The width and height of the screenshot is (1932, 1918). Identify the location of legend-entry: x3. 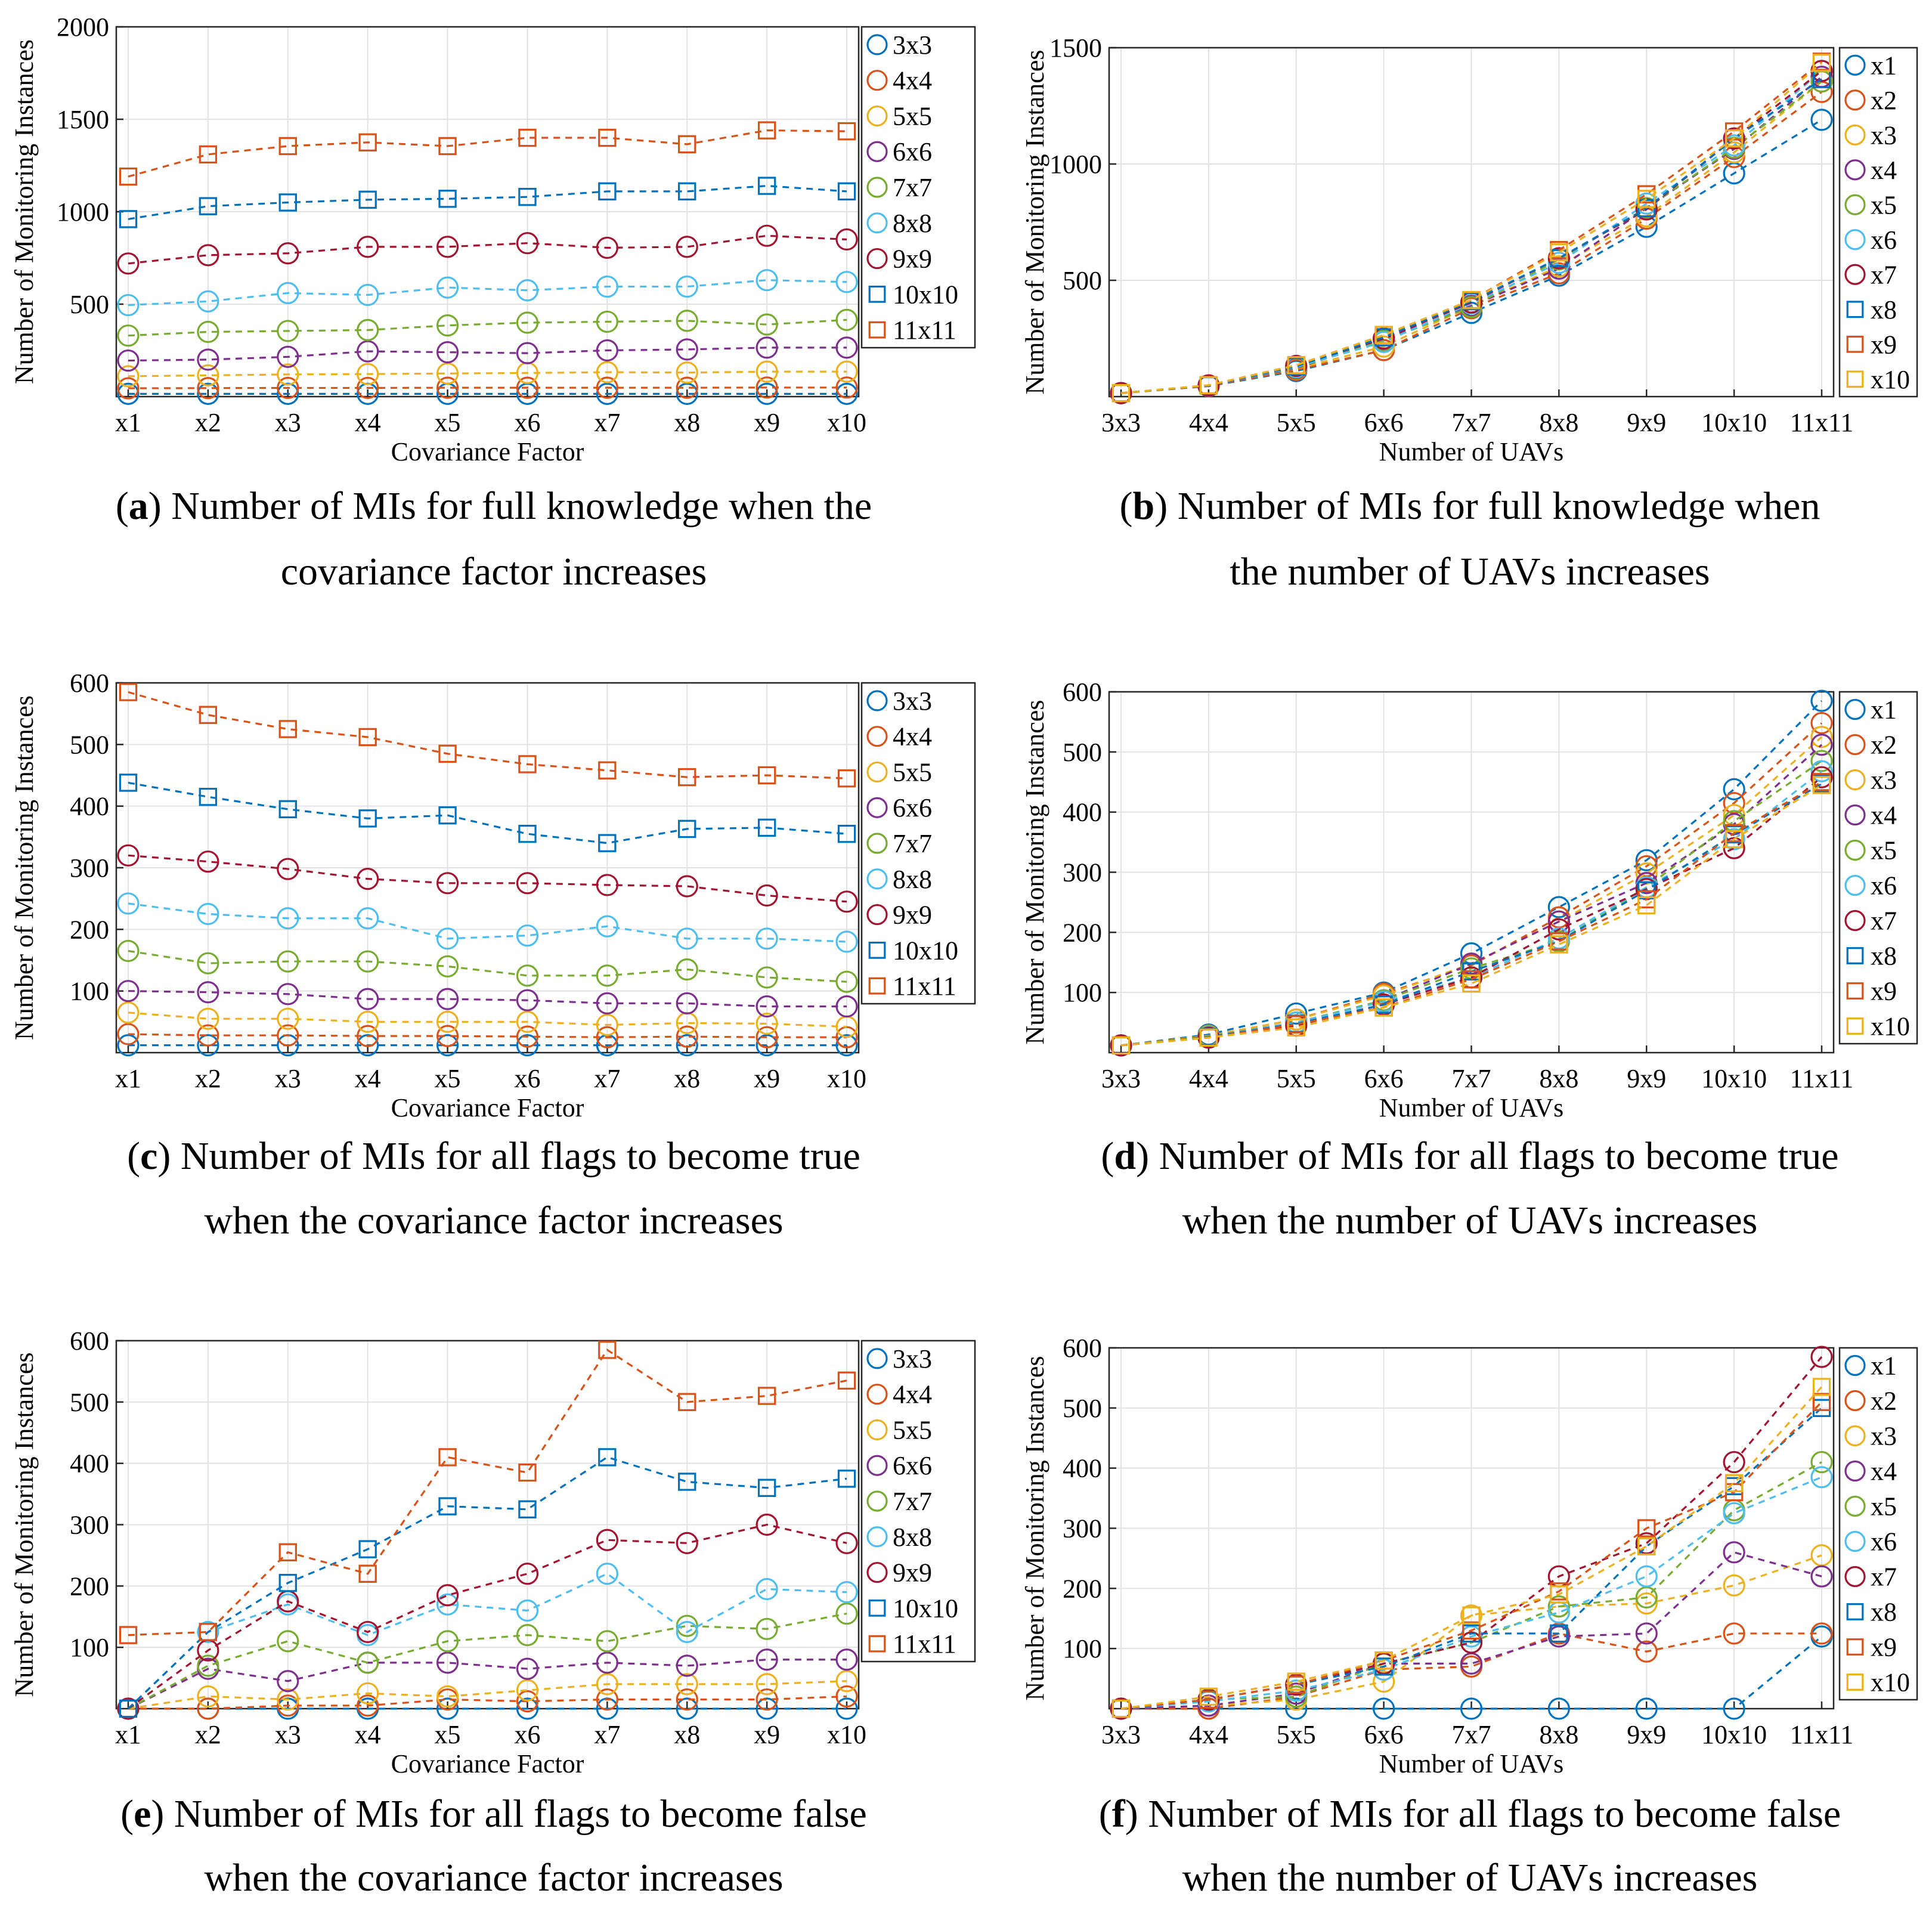
(1870, 135).